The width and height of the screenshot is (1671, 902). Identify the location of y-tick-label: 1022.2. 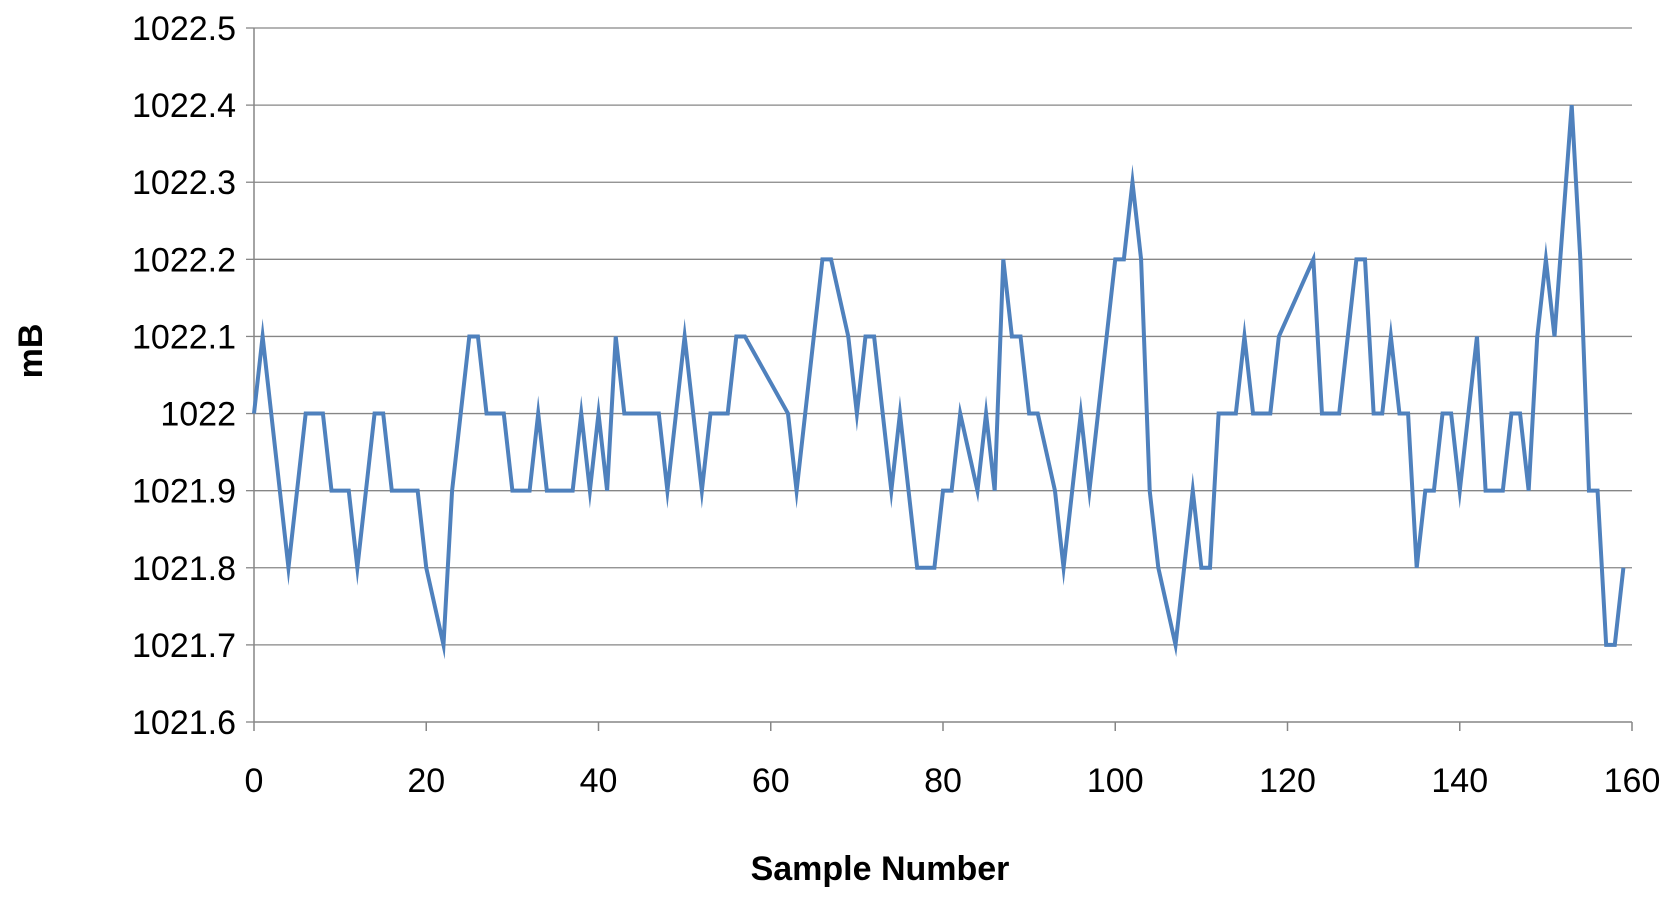
(184, 260).